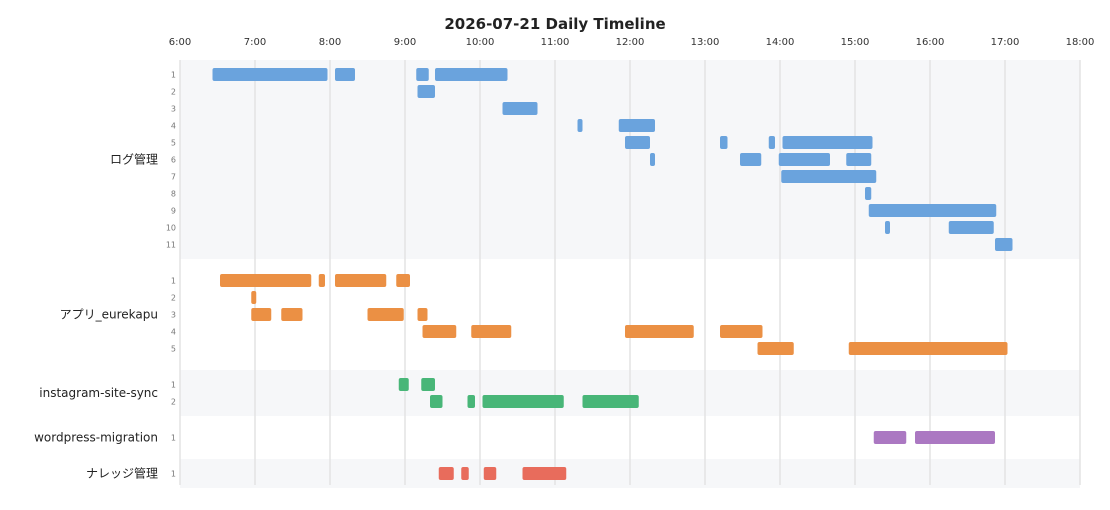 This screenshot has width=1110, height=510. I want to click on x-tick-label: 10:00, so click(480, 42).